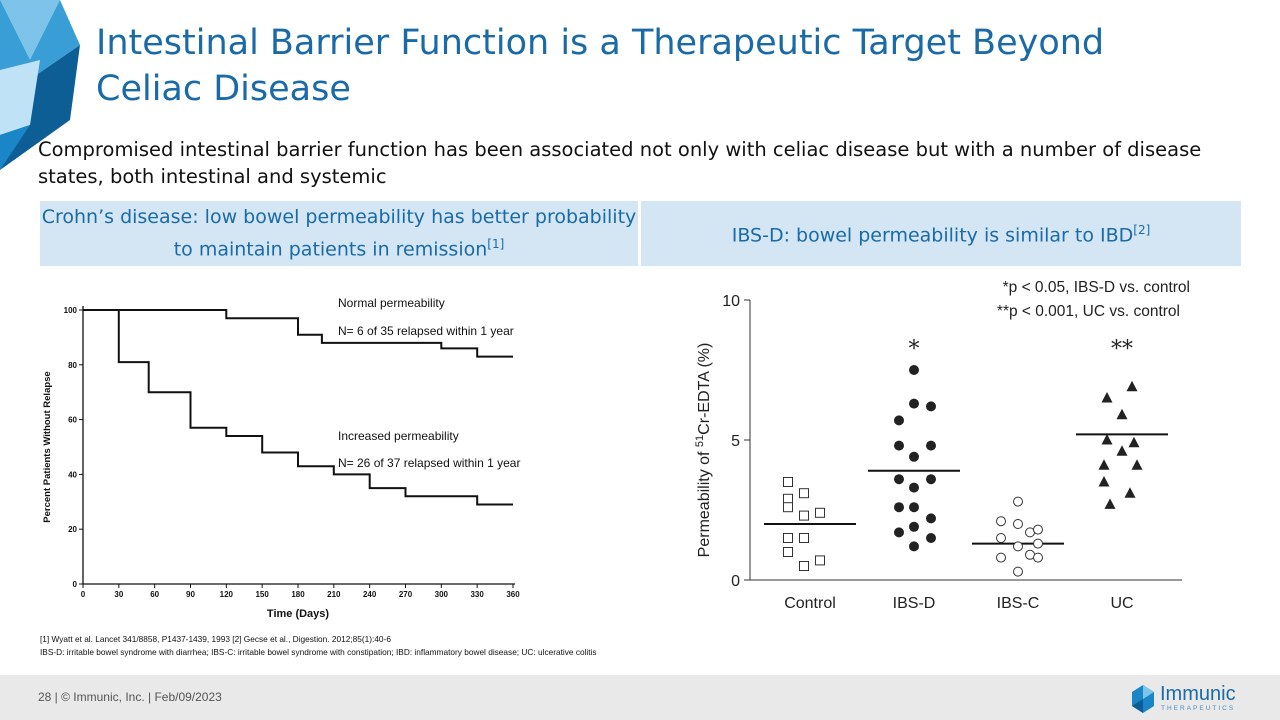 This screenshot has width=1280, height=720. I want to click on series-annotation: N= 6 of 35 relapsed within 1 year, so click(426, 331).